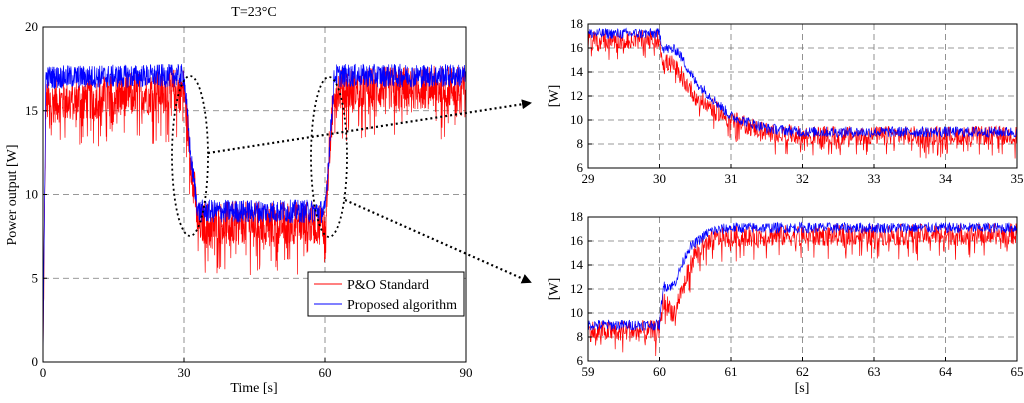  What do you see at coordinates (659, 178) in the screenshot?
I see `top-xtick-label-30: 30` at bounding box center [659, 178].